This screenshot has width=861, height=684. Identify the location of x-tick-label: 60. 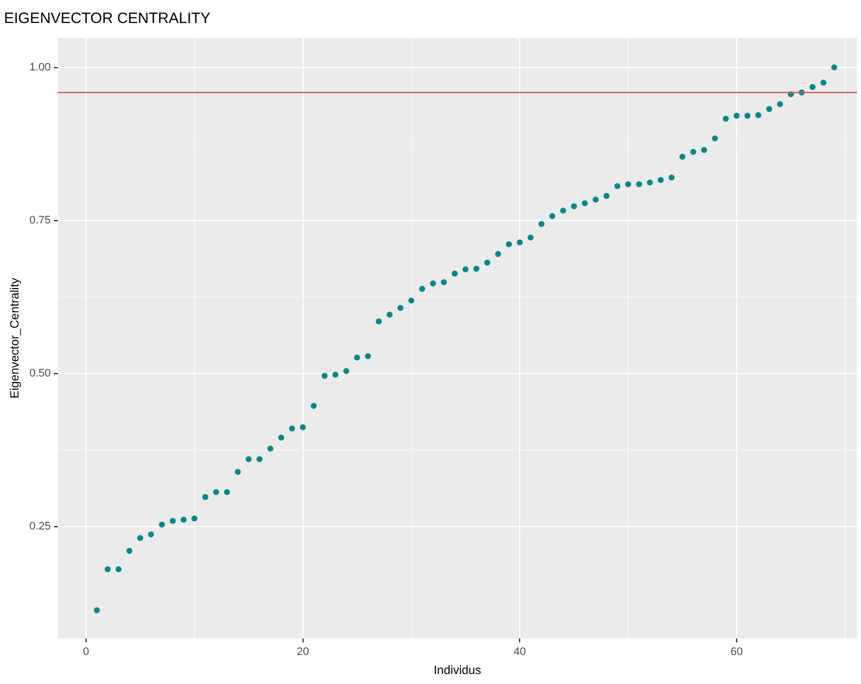
(736, 652).